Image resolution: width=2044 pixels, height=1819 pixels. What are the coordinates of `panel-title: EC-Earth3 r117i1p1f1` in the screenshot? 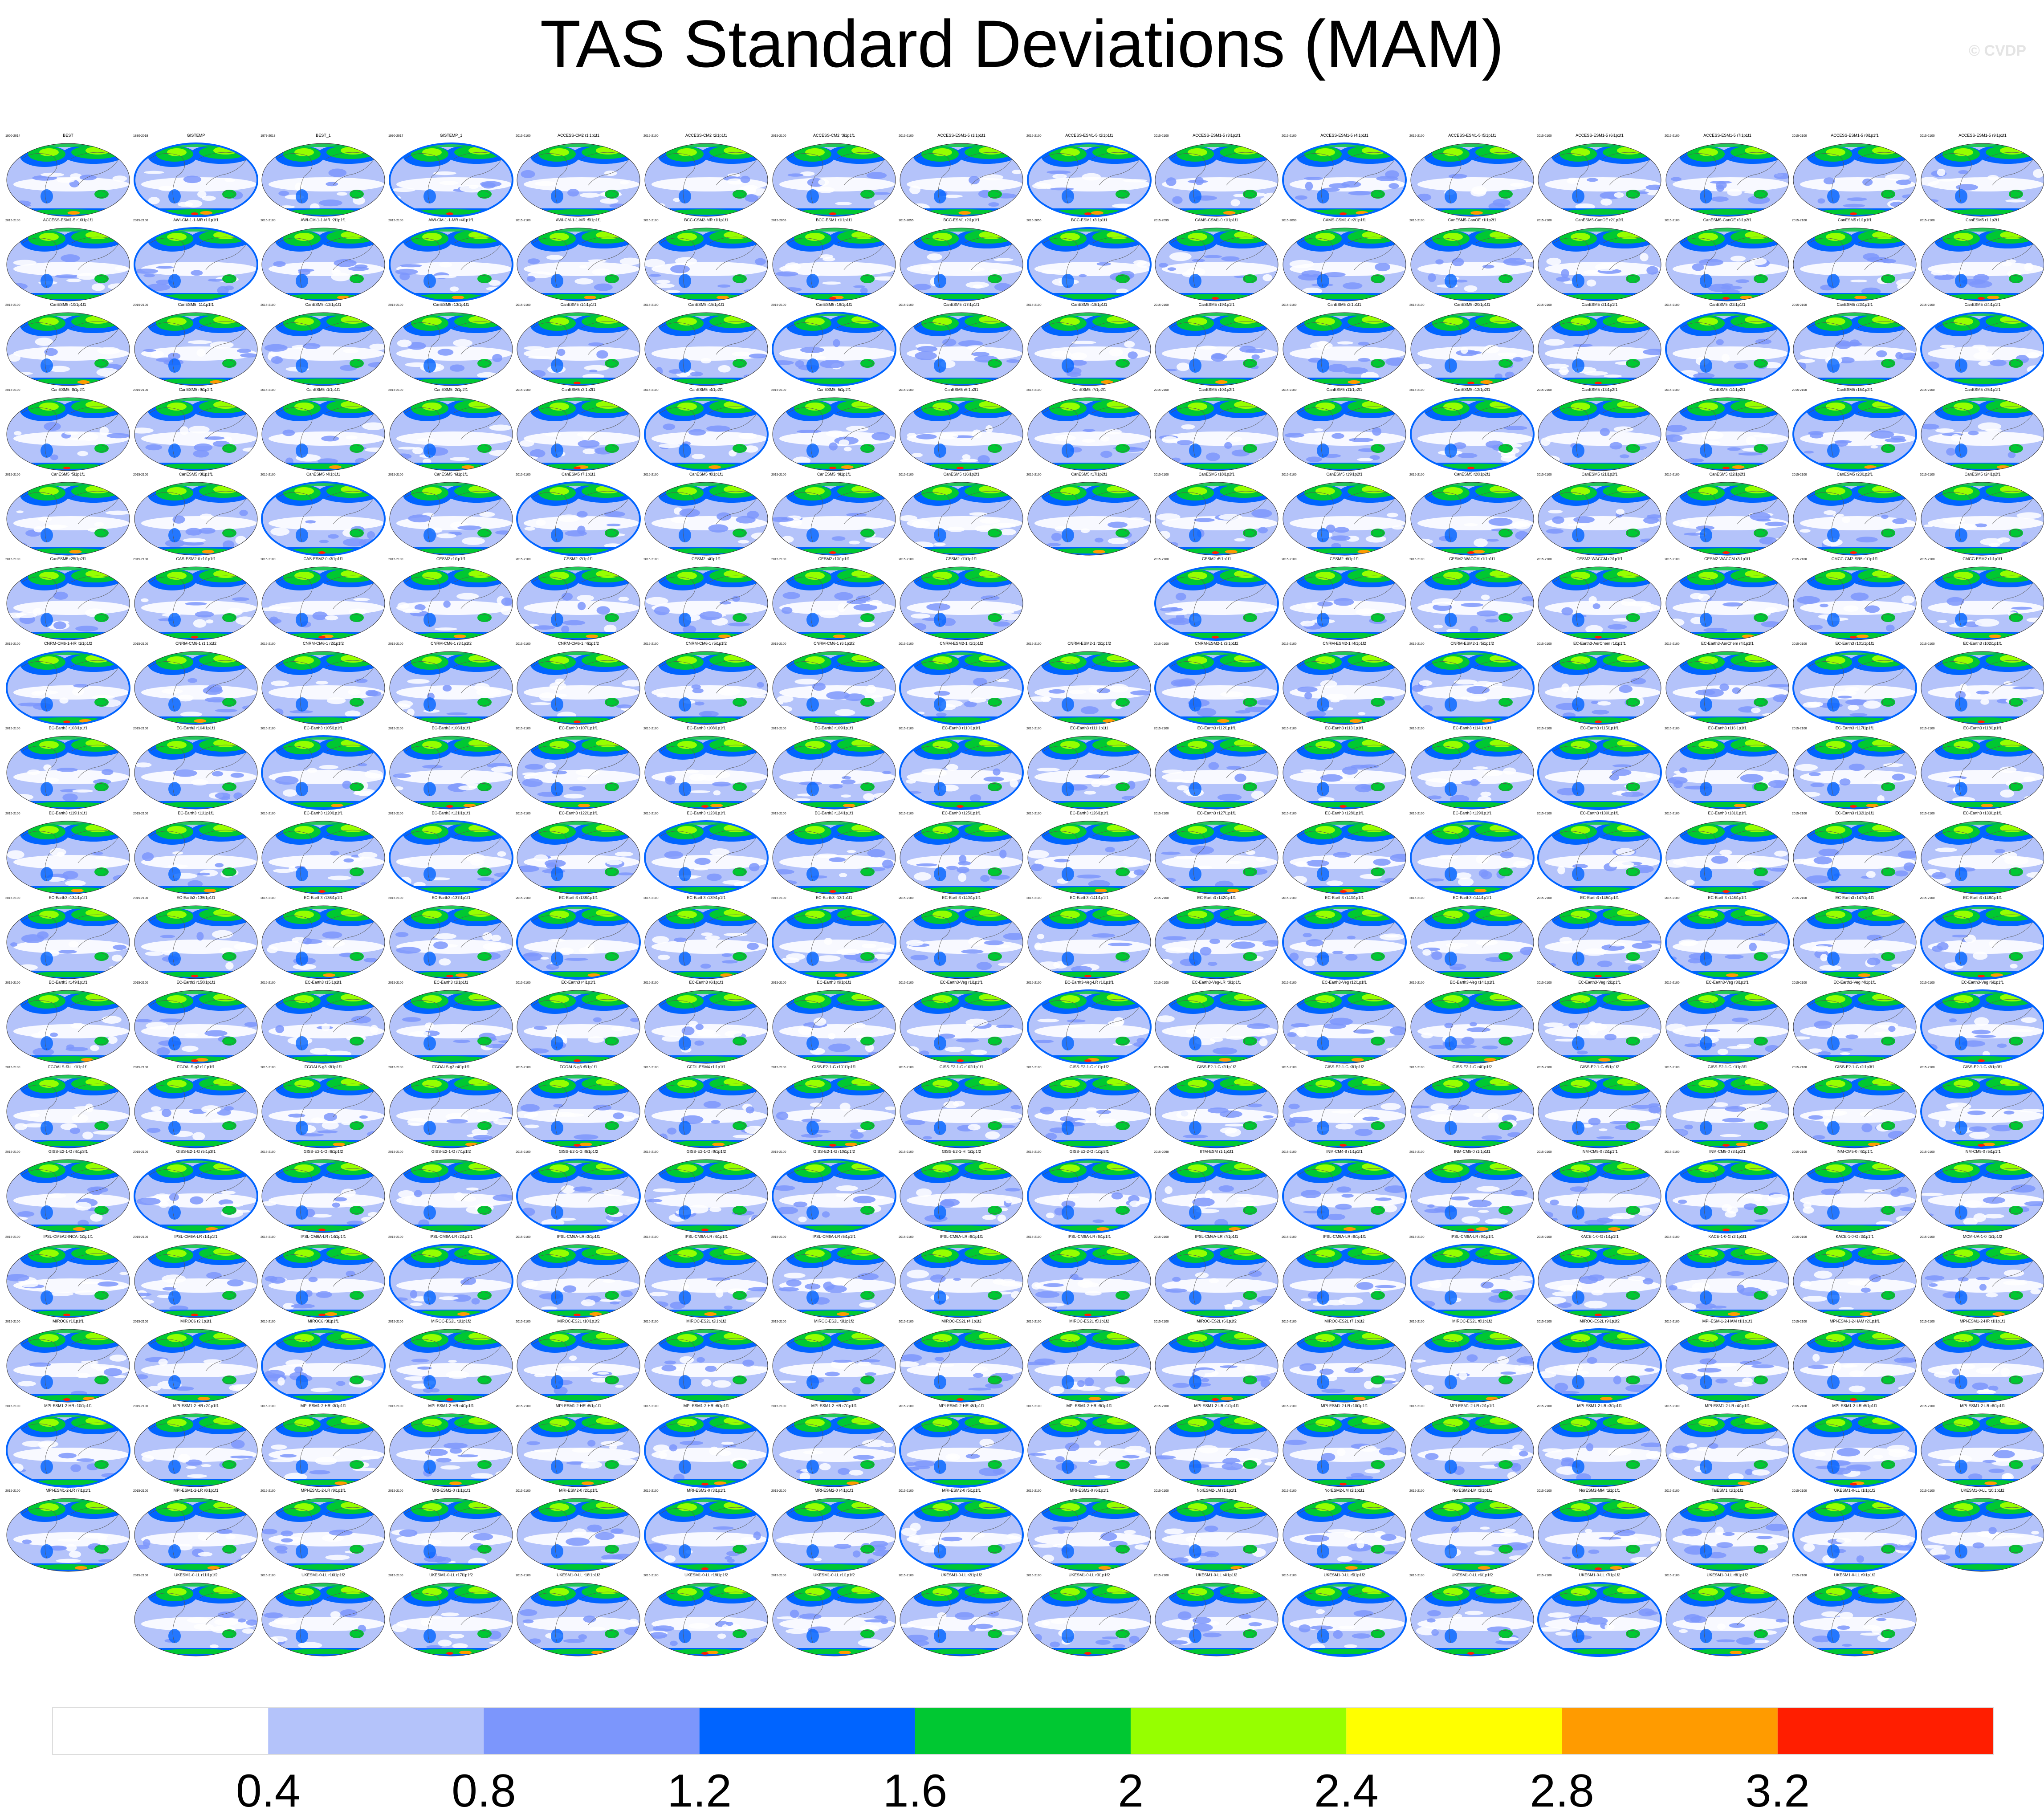 It's located at (1855, 728).